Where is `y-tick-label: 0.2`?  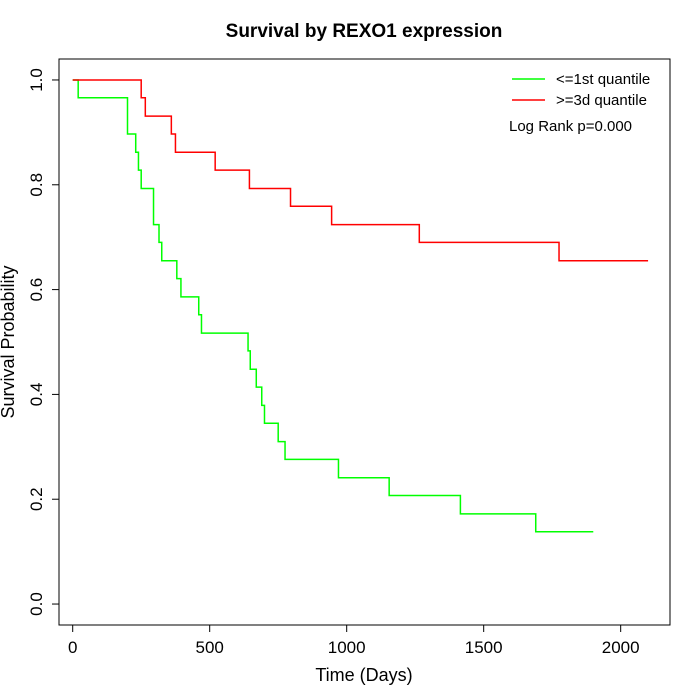
y-tick-label: 0.2 is located at coordinates (36, 499).